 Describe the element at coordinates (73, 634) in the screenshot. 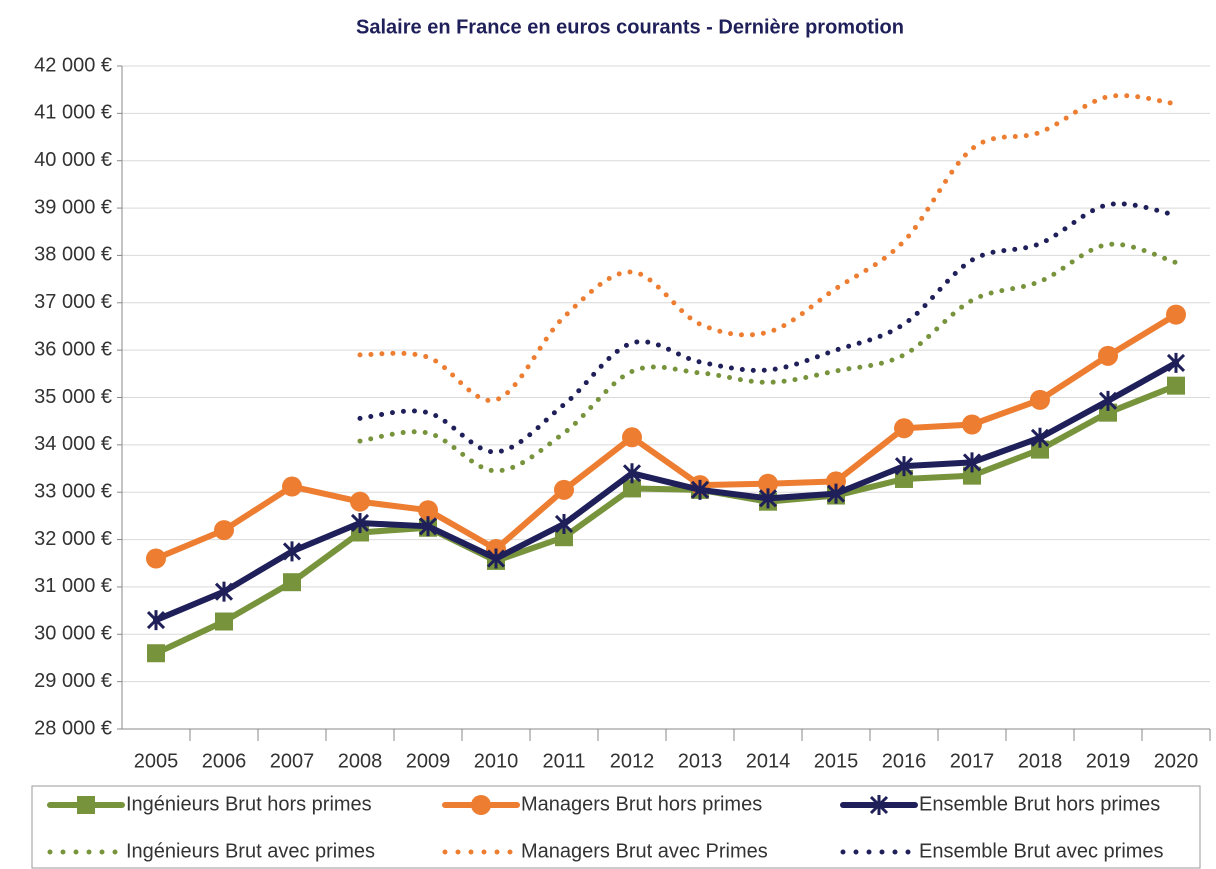

I see `y-tick-label: 30 000 €` at that location.